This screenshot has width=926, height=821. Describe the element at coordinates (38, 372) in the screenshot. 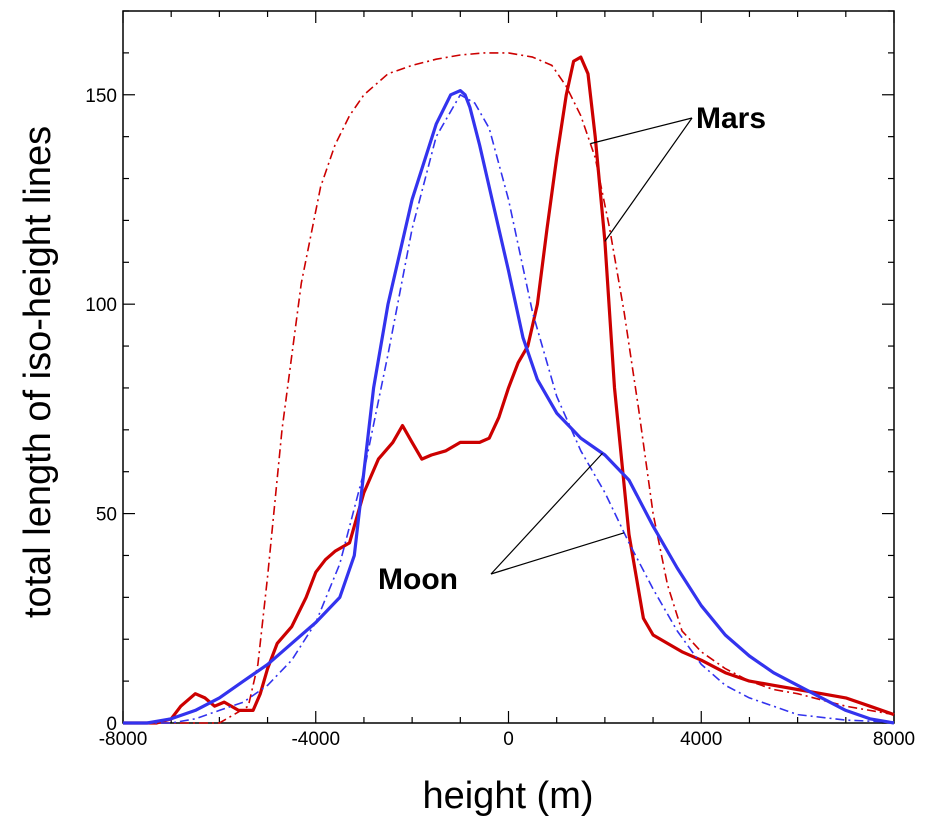

I see `y-axis-title: total length of iso-height lines` at that location.